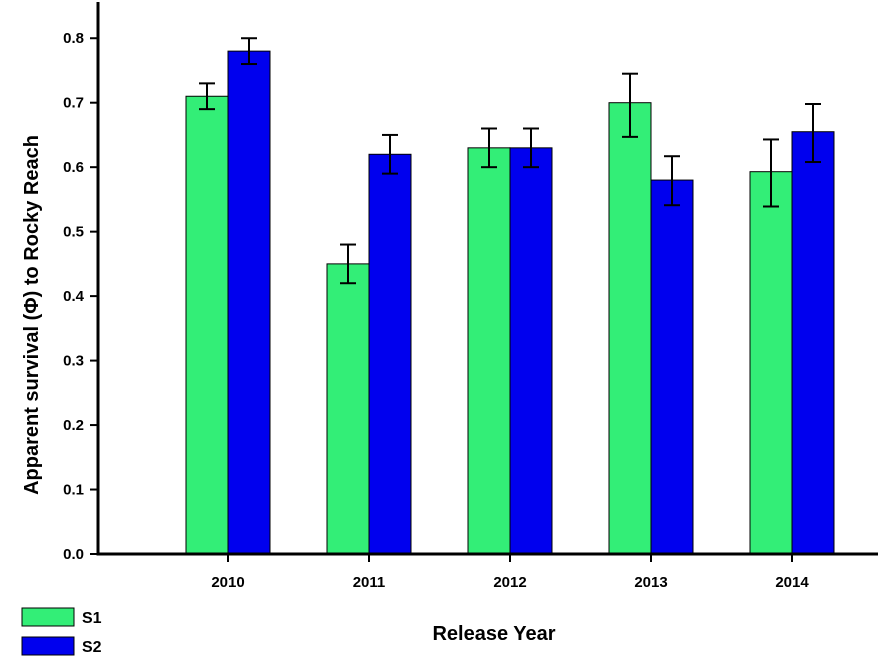 The height and width of the screenshot is (663, 892). I want to click on y-tick-label: 0.4, so click(74, 296).